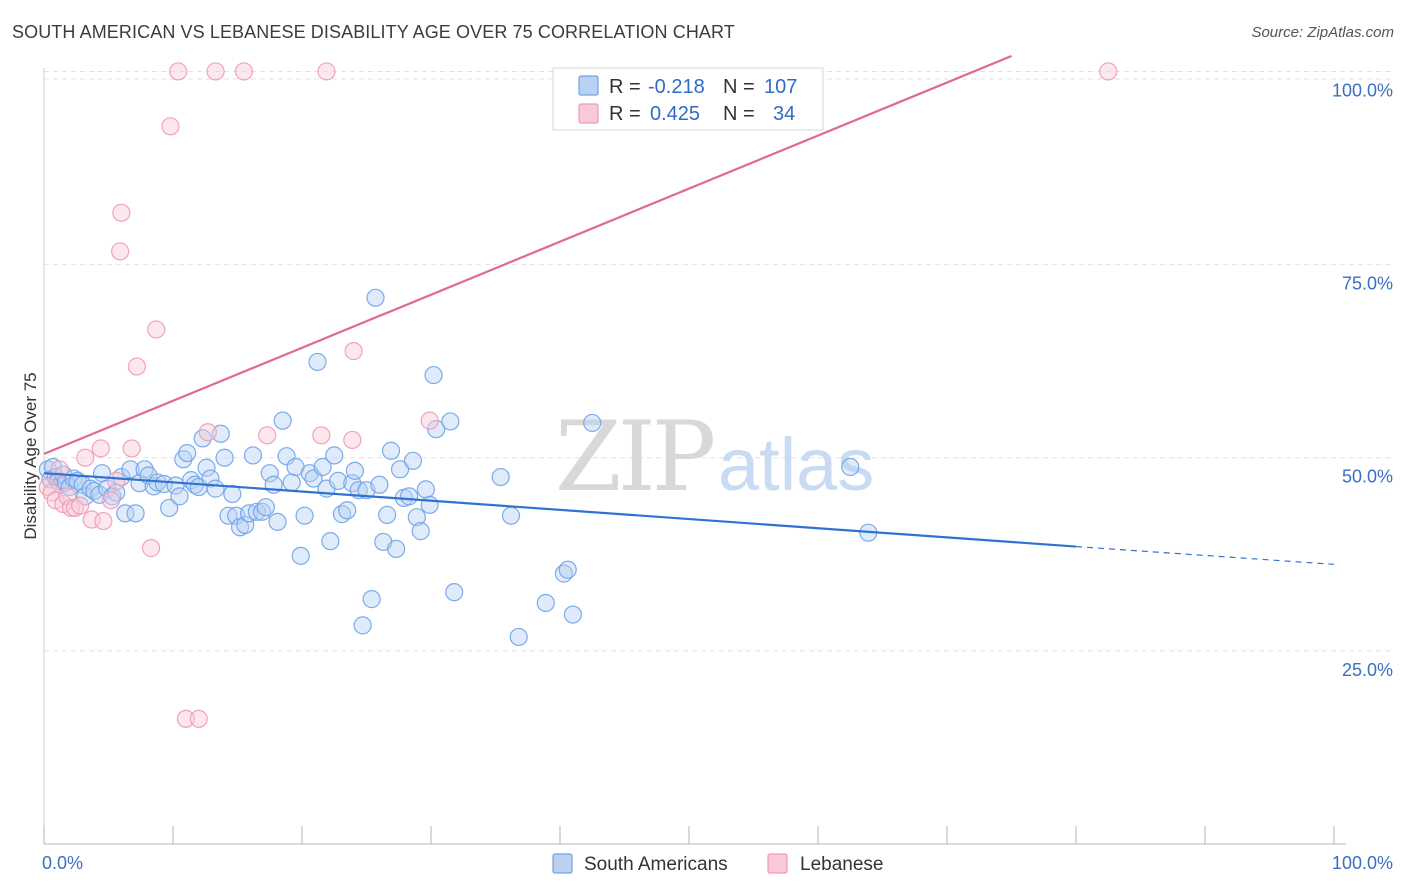 The height and width of the screenshot is (892, 1406). Describe the element at coordinates (796, 464) in the screenshot. I see `watermark-atlas: atlas` at that location.